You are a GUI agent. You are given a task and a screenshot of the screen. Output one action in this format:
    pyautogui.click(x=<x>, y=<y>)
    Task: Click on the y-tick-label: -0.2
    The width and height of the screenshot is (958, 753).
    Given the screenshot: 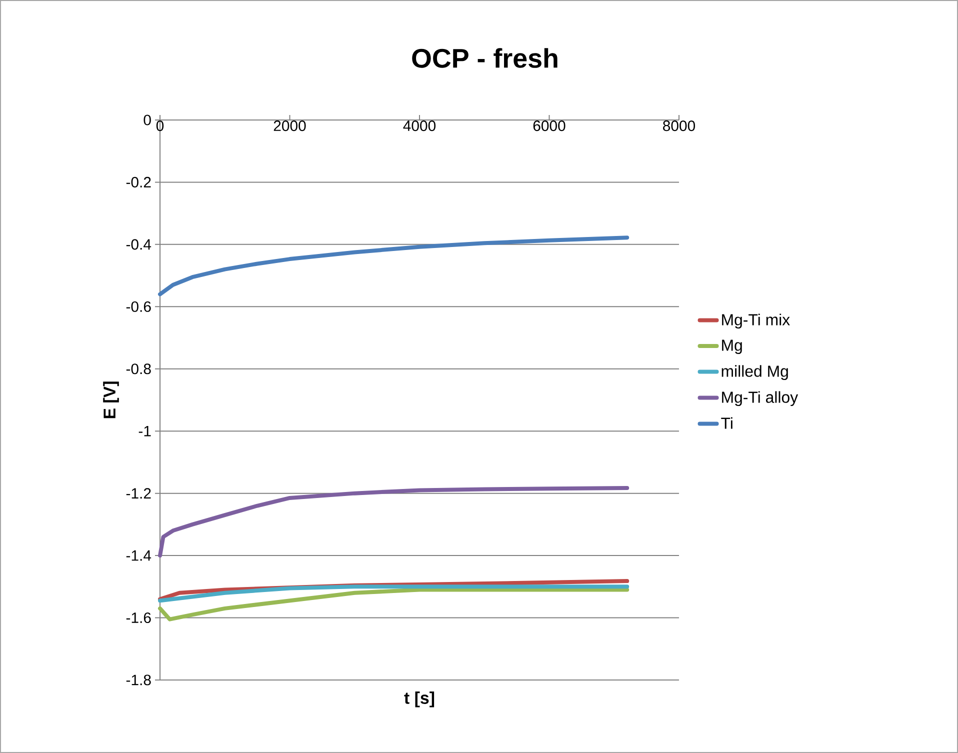 What is the action you would take?
    pyautogui.click(x=138, y=182)
    